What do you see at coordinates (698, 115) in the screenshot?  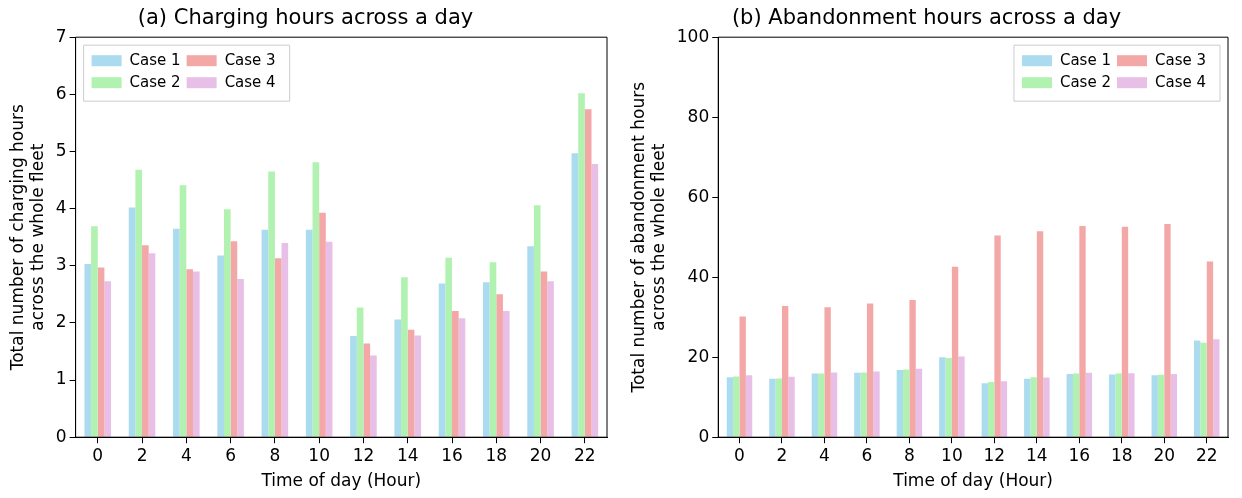 I see `y-tick-label: 80` at bounding box center [698, 115].